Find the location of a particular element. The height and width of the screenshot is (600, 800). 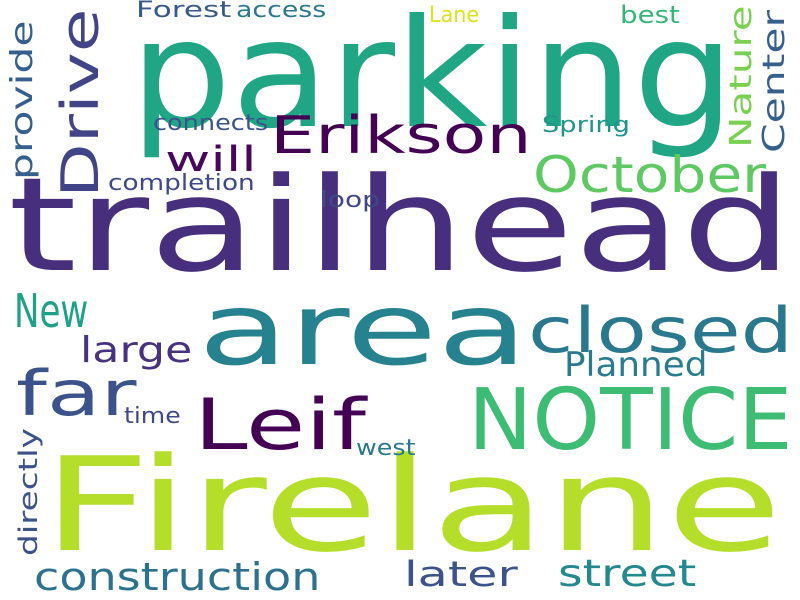

word-notice: NOTICE is located at coordinates (630, 420).